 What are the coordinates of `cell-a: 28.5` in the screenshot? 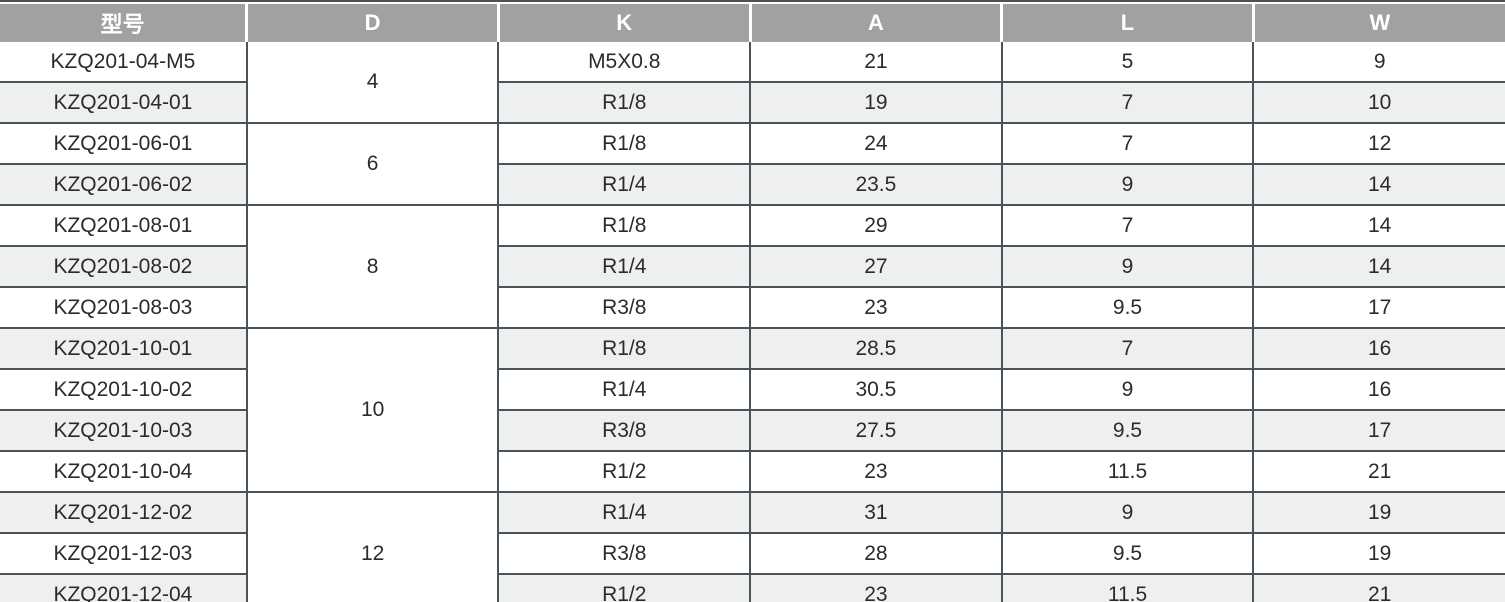 It's located at (875, 348).